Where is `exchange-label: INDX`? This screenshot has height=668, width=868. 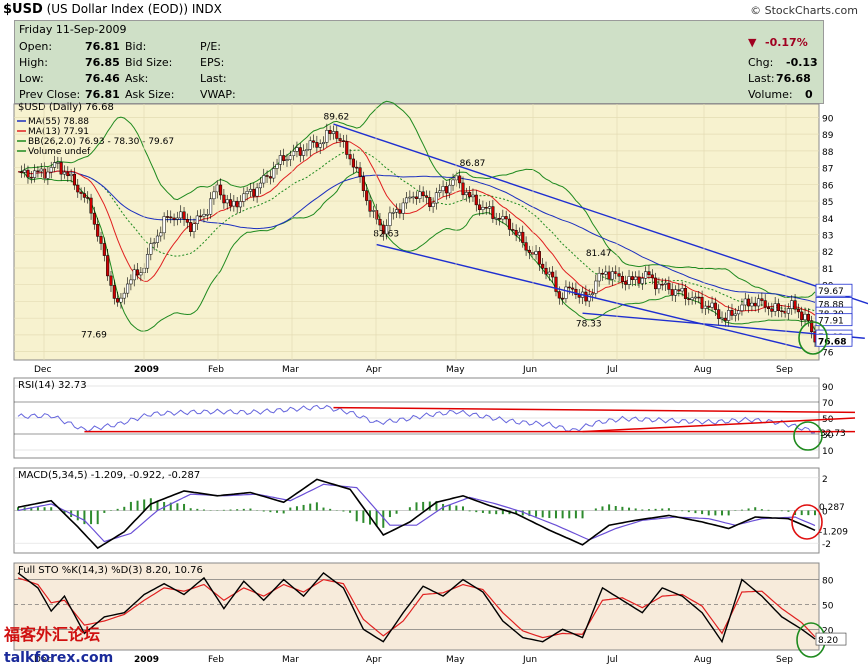 exchange-label: INDX is located at coordinates (206, 9).